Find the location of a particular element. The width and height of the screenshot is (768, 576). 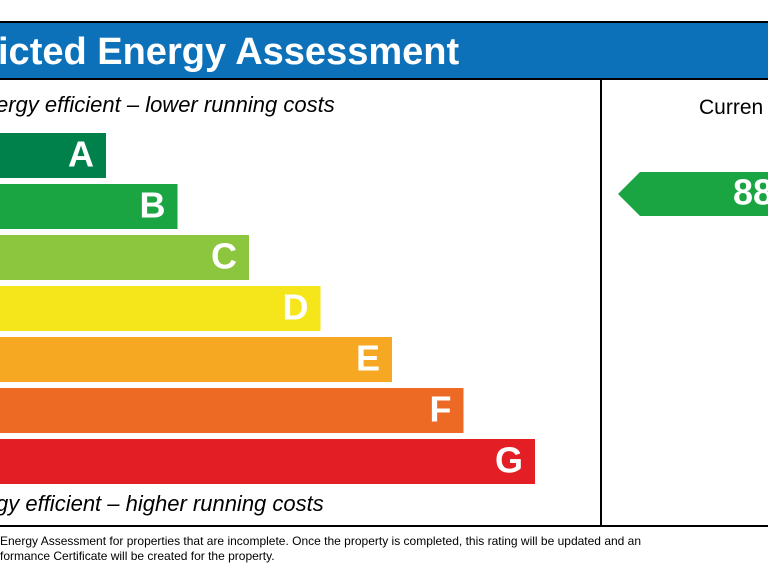

band-letter: G is located at coordinates (509, 460).